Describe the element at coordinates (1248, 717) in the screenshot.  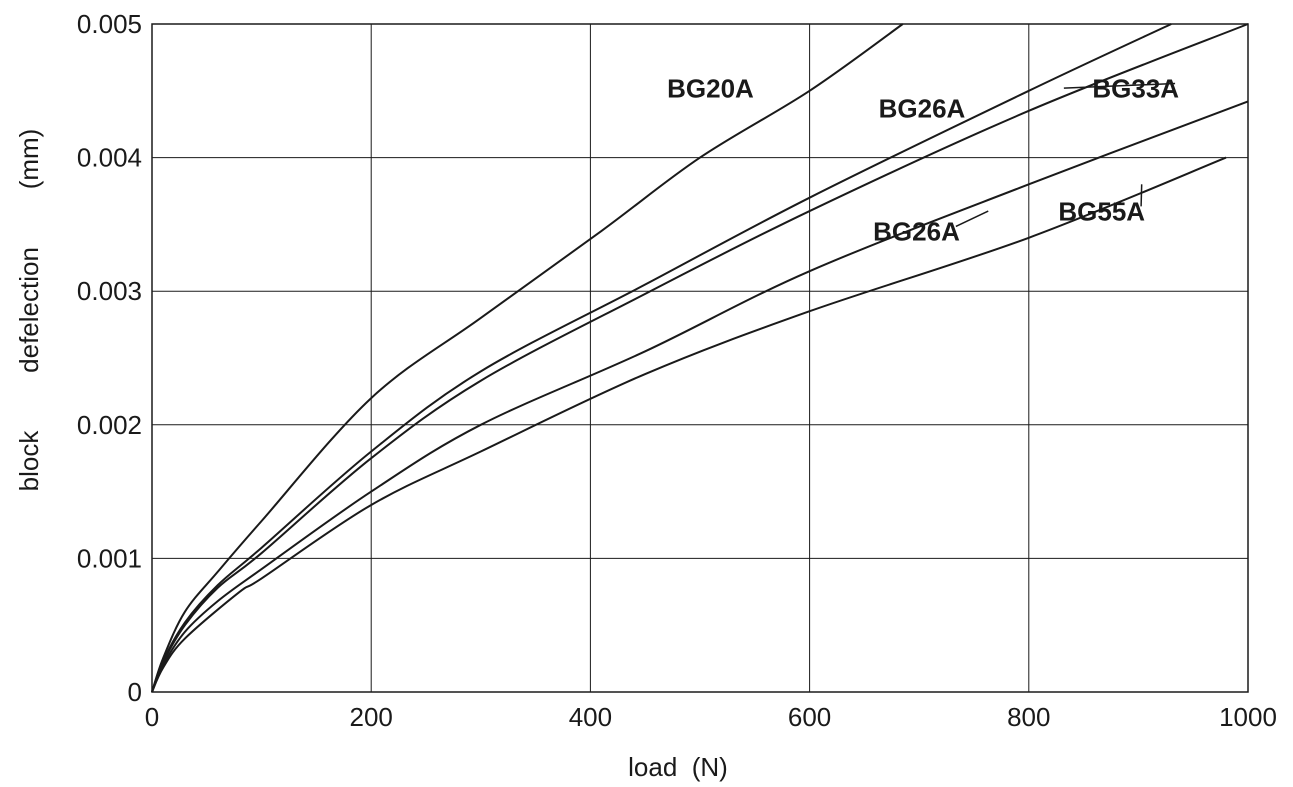
I see `x-tick-label: 1000` at that location.